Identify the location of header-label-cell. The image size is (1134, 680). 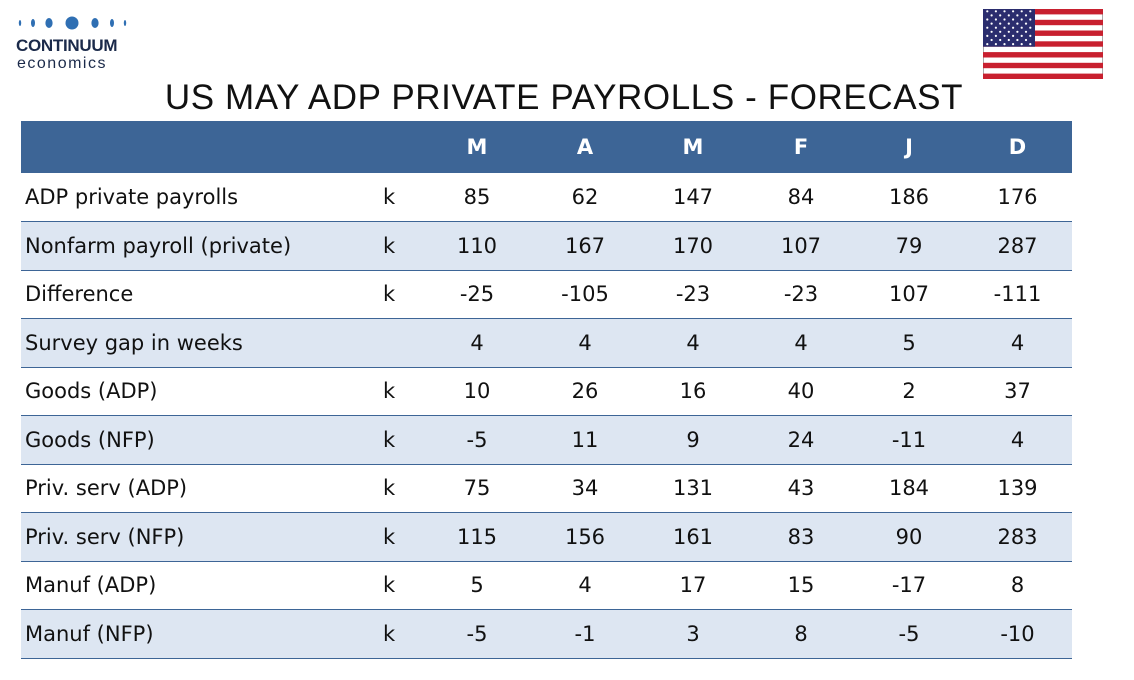
(201, 147).